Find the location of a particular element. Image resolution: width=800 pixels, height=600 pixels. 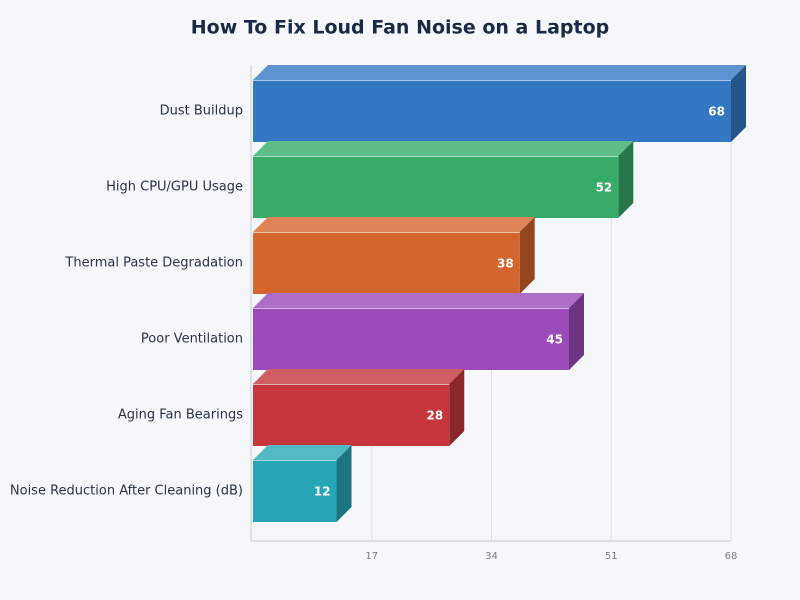

y-tick-label: Noise Reduction After Cleaning (dB) is located at coordinates (126, 491).